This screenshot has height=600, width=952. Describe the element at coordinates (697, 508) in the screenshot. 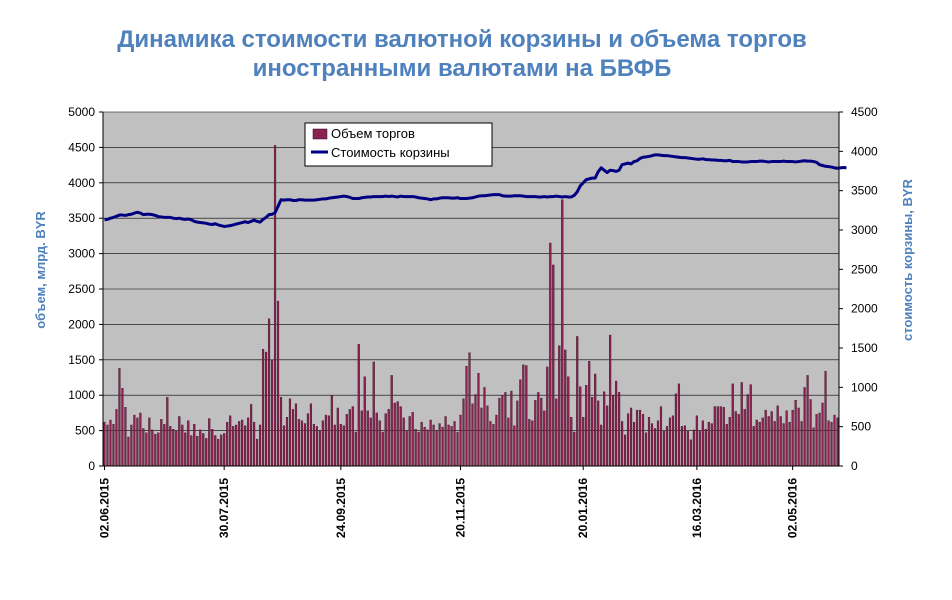

I see `x-tick-label: 16.03.2016` at that location.